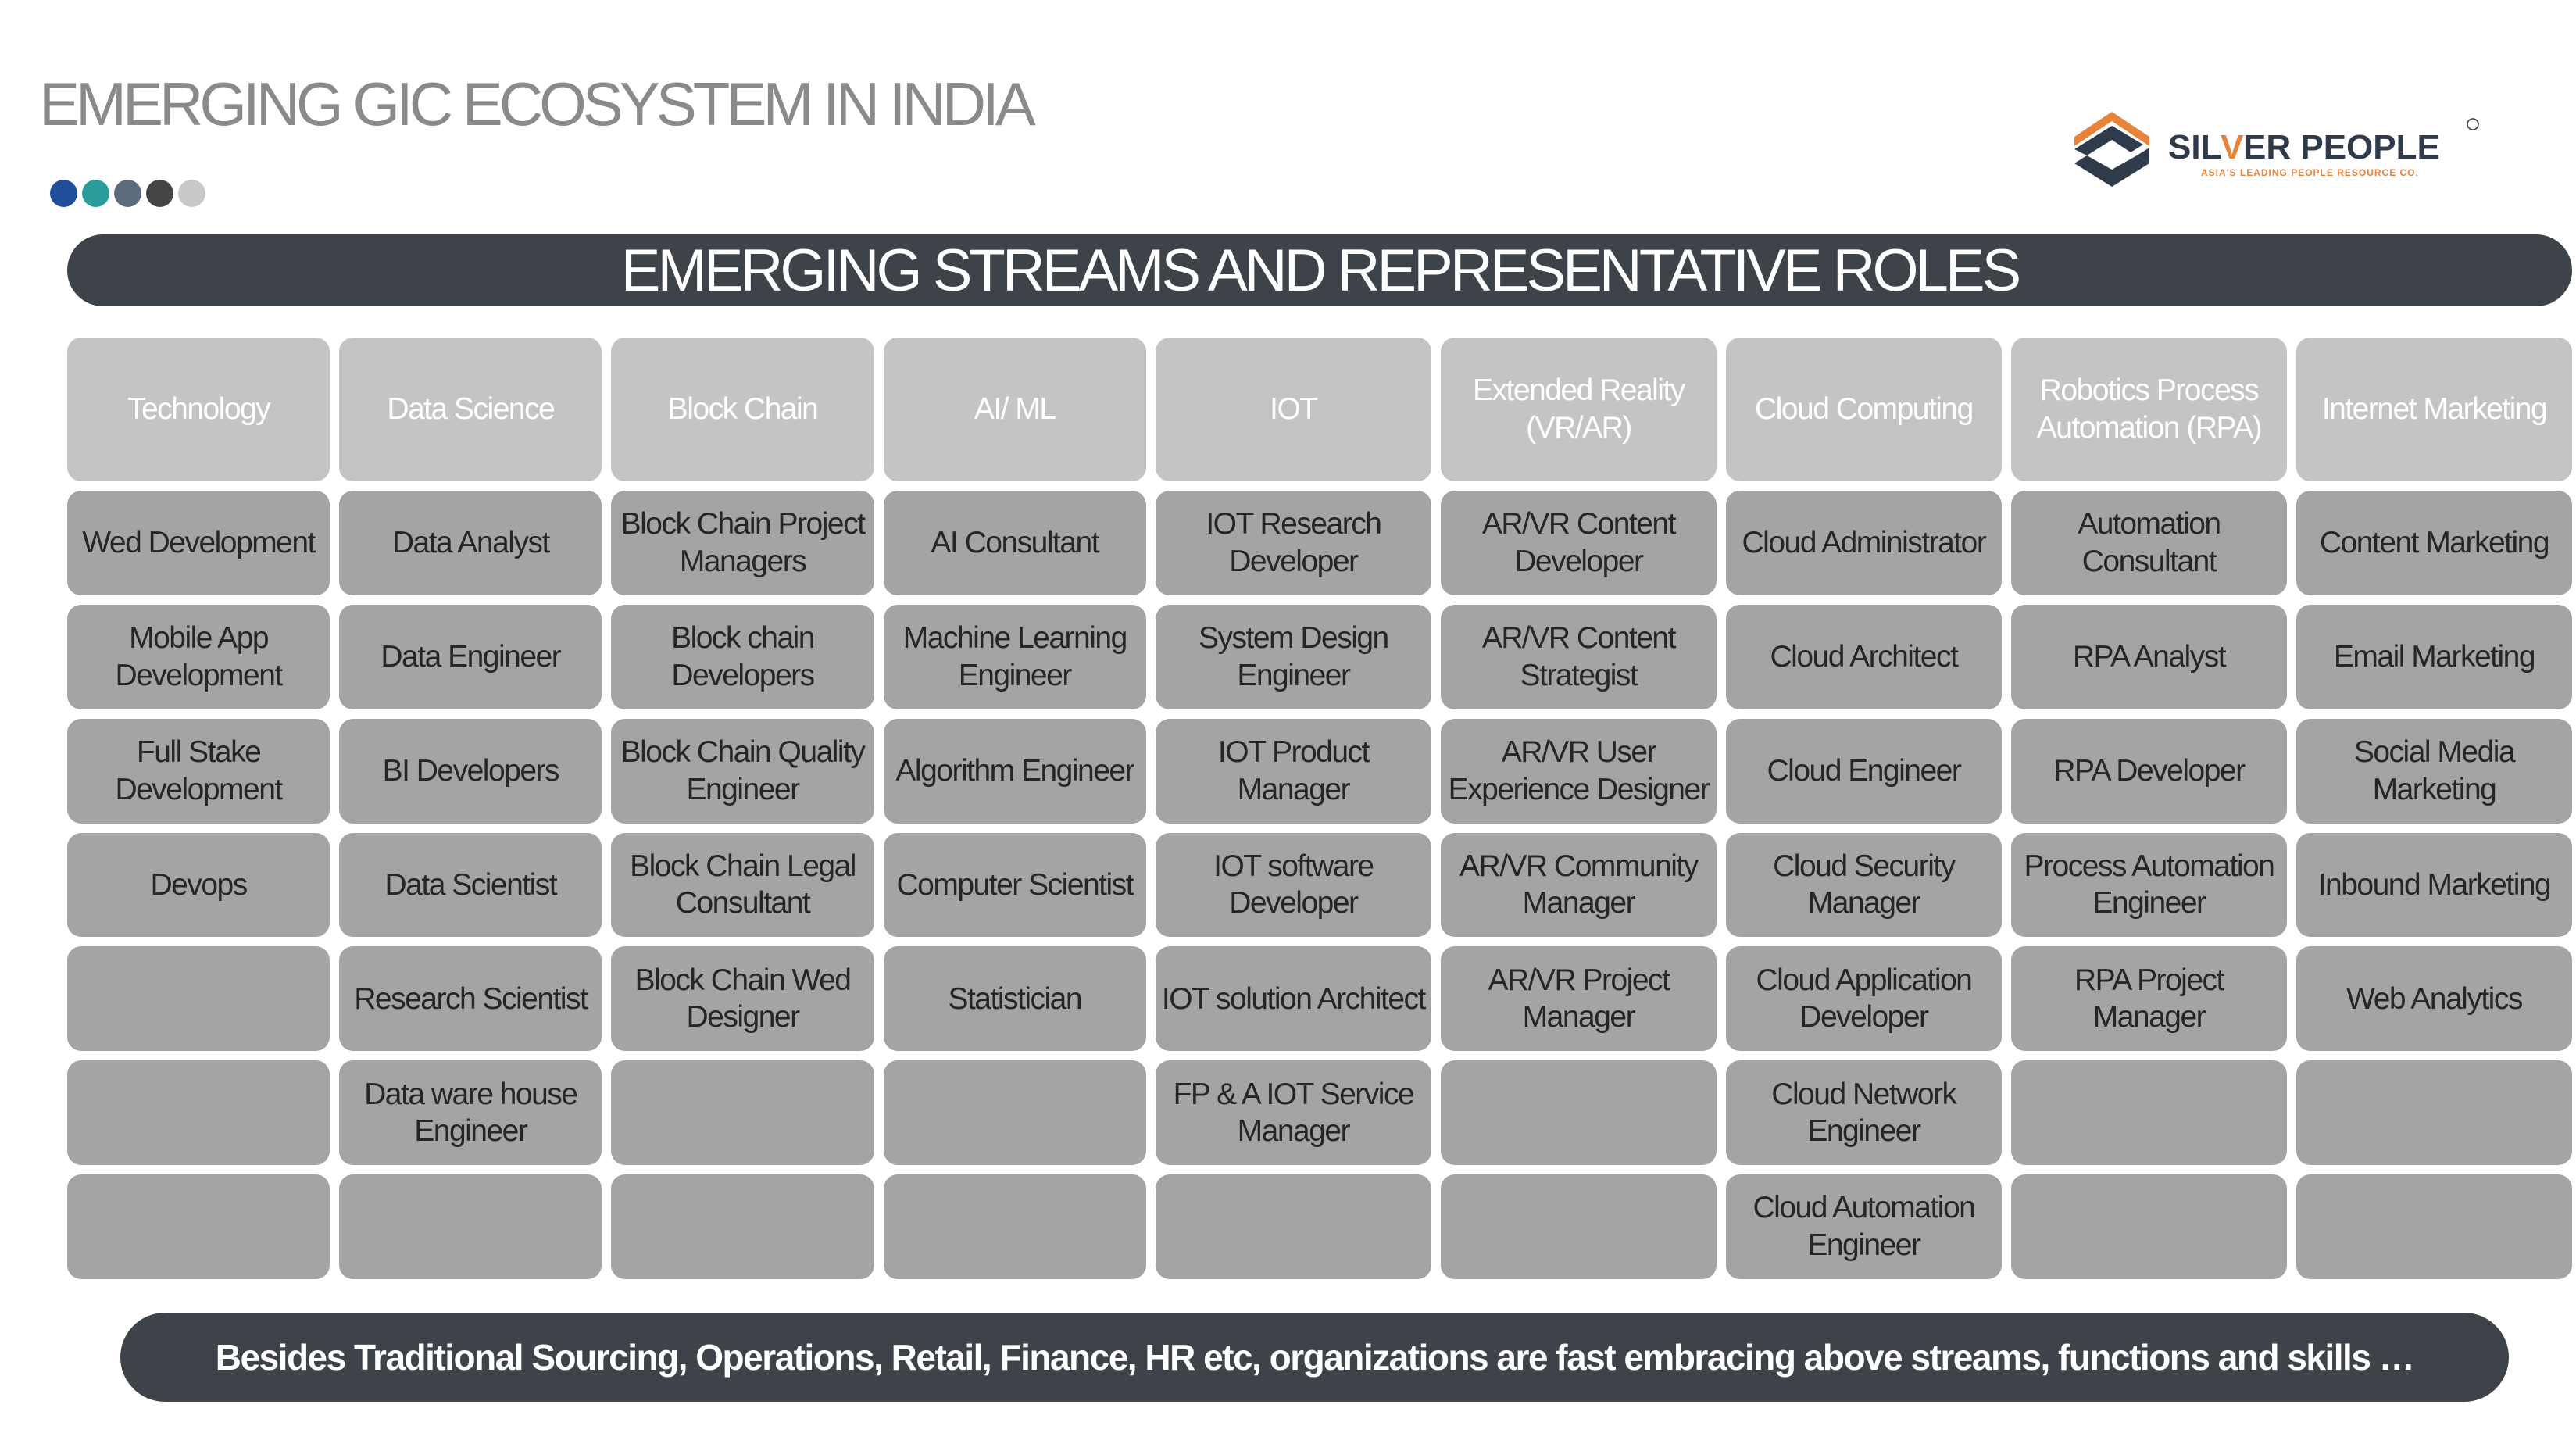 The width and height of the screenshot is (2576, 1451). I want to click on role-cell: Process Automation Engineer, so click(2149, 885).